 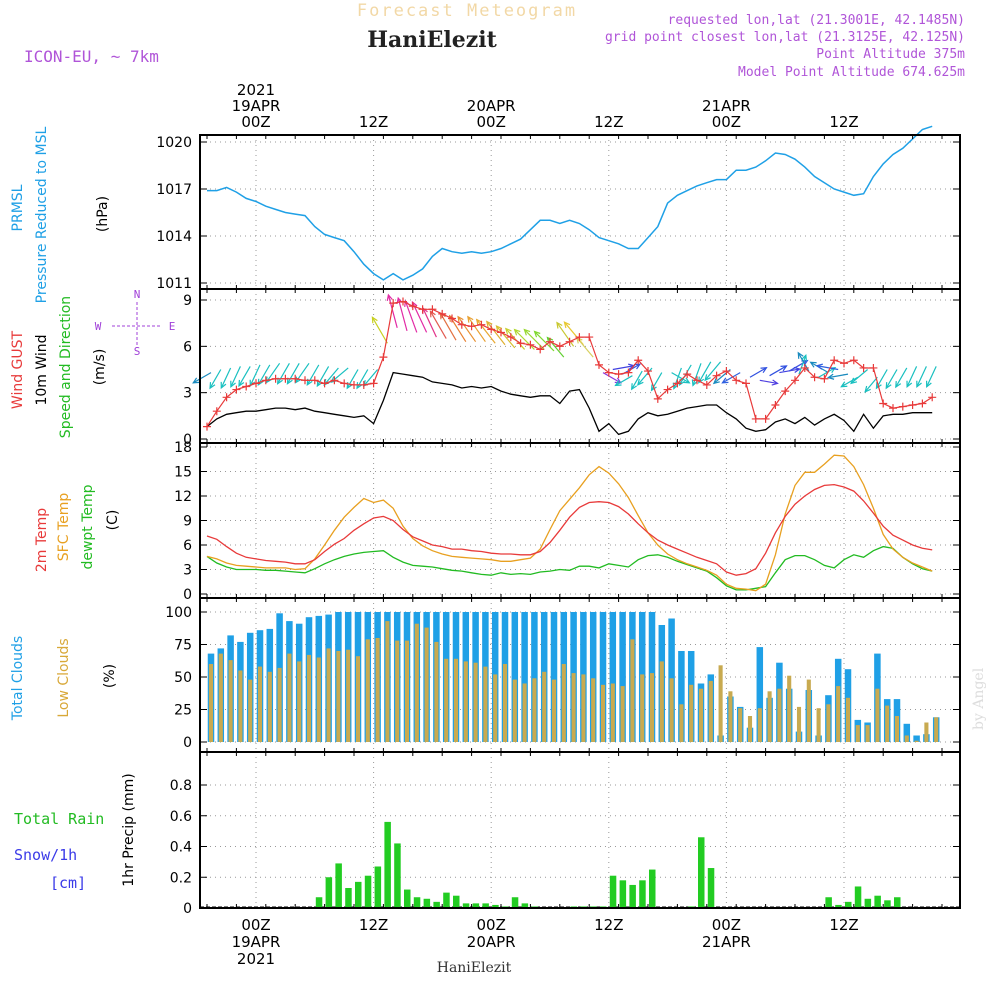 What do you see at coordinates (187, 522) in the screenshot?
I see `y-tick-label: 9` at bounding box center [187, 522].